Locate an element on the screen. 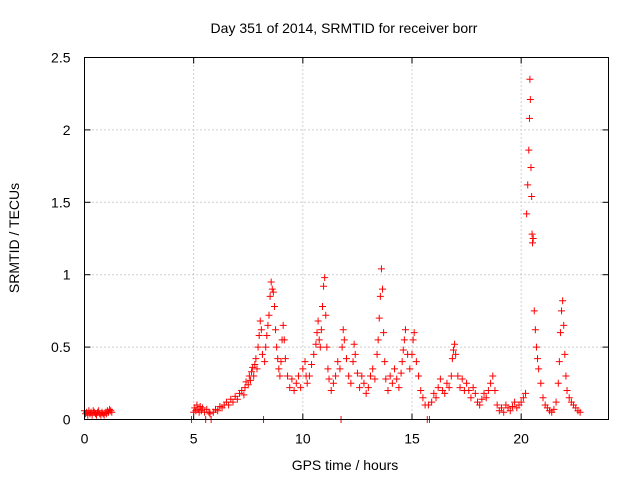 This screenshot has width=640, height=480. y-axis-label: SRMTID / TECUs is located at coordinates (14, 238).